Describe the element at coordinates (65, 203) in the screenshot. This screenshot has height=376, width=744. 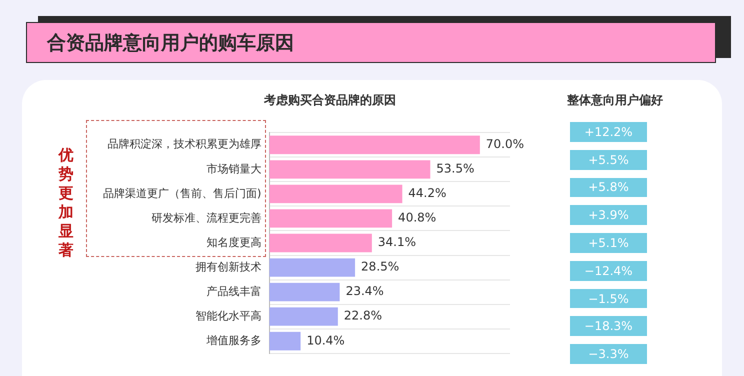
I see `text: 优势更加显著` at that location.